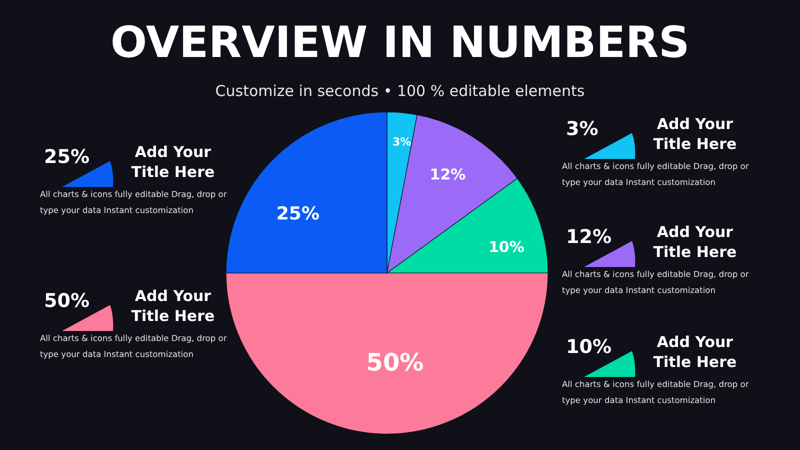  What do you see at coordinates (400, 43) in the screenshot?
I see `chart-title: OVERVIEW IN NUMBERS` at bounding box center [400, 43].